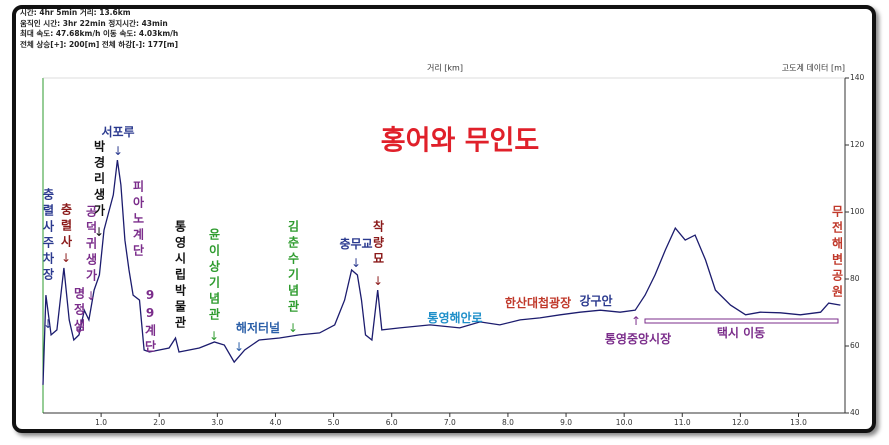  What do you see at coordinates (741, 333) in the screenshot?
I see `annotation: 택시 이동` at bounding box center [741, 333].